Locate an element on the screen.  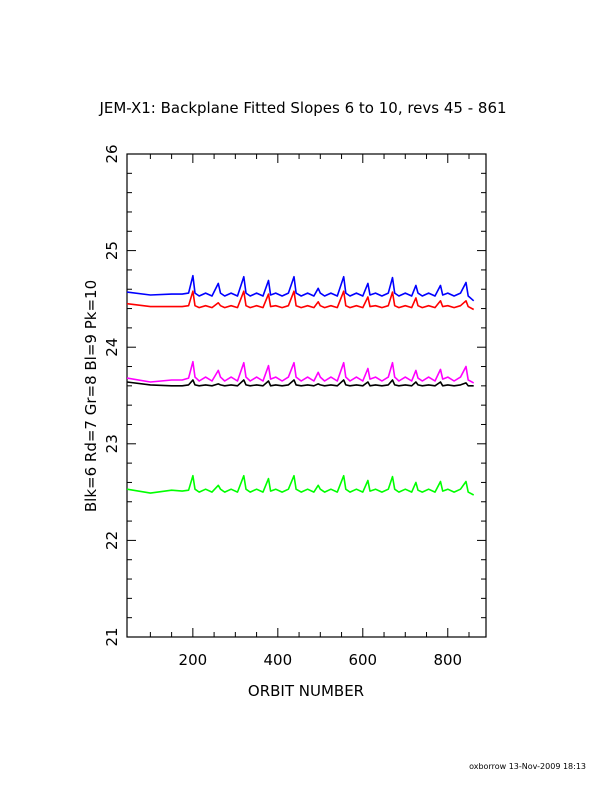
y-tick-label: 22 is located at coordinates (112, 540).